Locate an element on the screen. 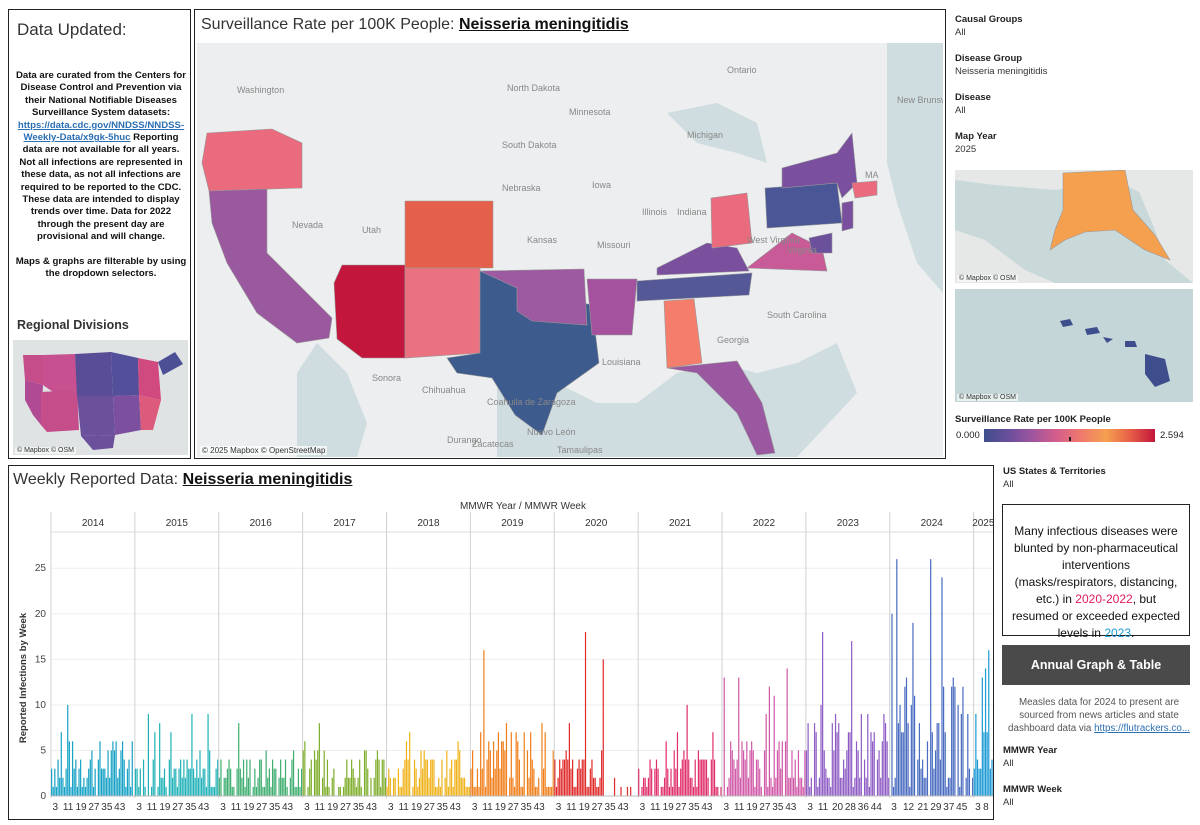  label-nuevo-leon: Nuevo León is located at coordinates (551, 432).